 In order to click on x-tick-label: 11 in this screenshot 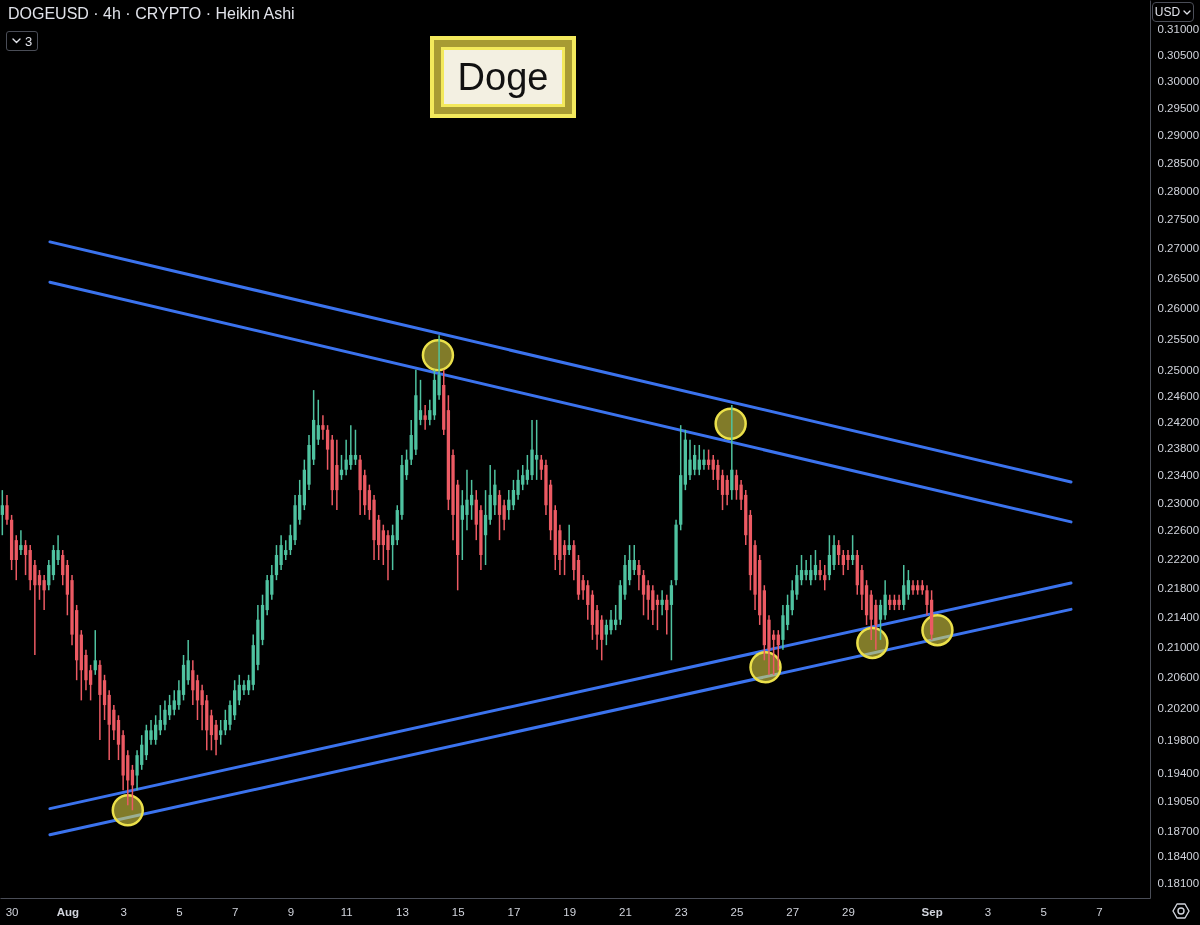, I will do `click(346, 911)`.